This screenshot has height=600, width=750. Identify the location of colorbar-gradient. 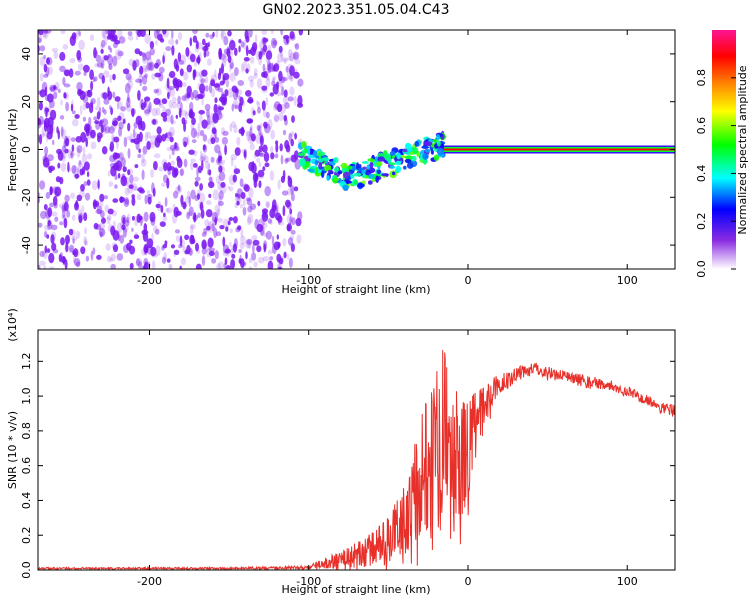
(724, 149).